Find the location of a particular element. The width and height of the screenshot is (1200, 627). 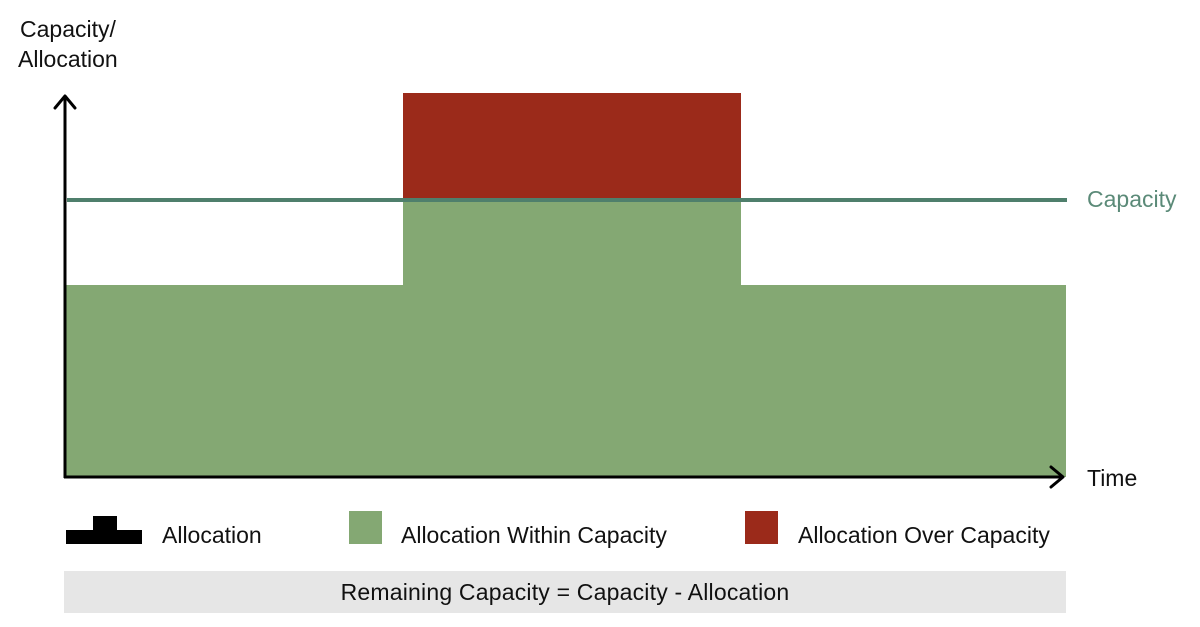

x-axis-label: Time is located at coordinates (1112, 478).